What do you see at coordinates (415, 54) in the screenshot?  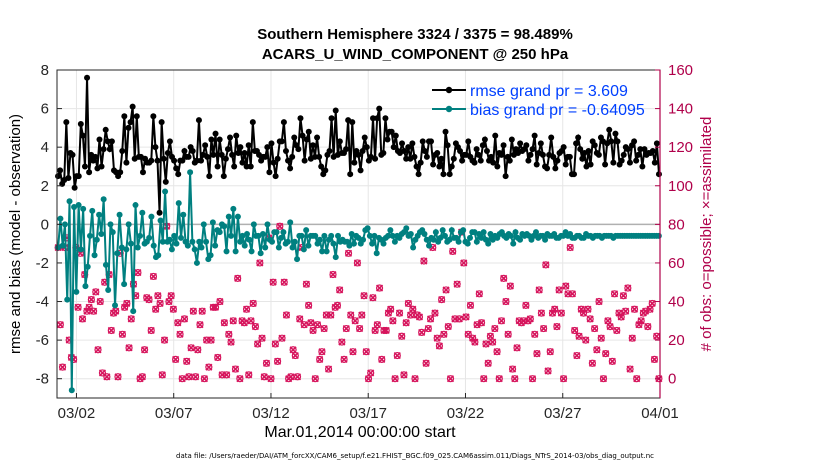 I see `chart-subtitle: ACARS_U_WIND_COMPONENT @ 250 hPa` at bounding box center [415, 54].